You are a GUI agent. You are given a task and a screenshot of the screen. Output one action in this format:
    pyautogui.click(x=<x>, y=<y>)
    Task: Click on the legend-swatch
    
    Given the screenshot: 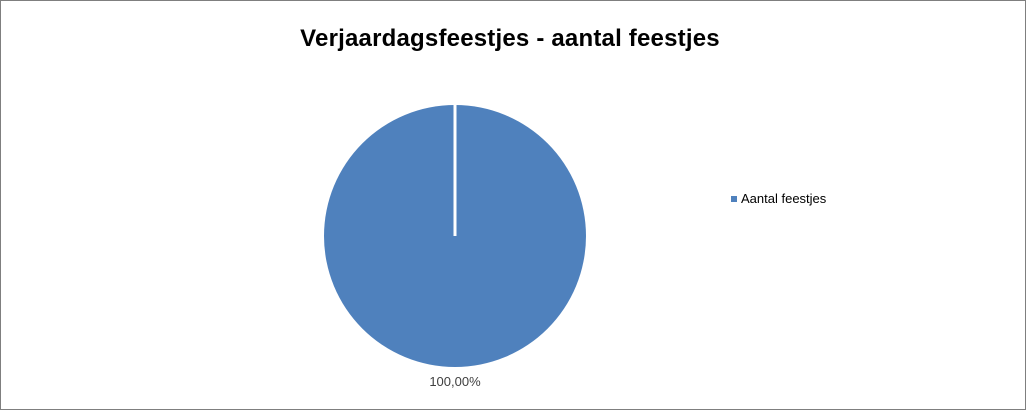 What is the action you would take?
    pyautogui.click(x=734, y=198)
    